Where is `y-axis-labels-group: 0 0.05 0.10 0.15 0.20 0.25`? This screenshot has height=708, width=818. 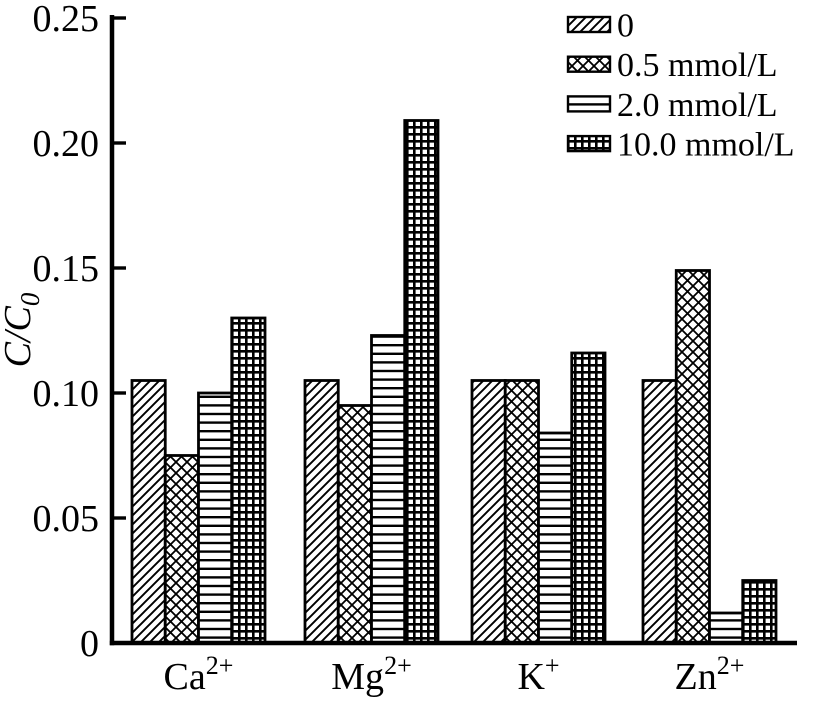 y-axis-labels-group: 0 0.05 0.10 0.15 0.20 0.25 is located at coordinates (66, 332).